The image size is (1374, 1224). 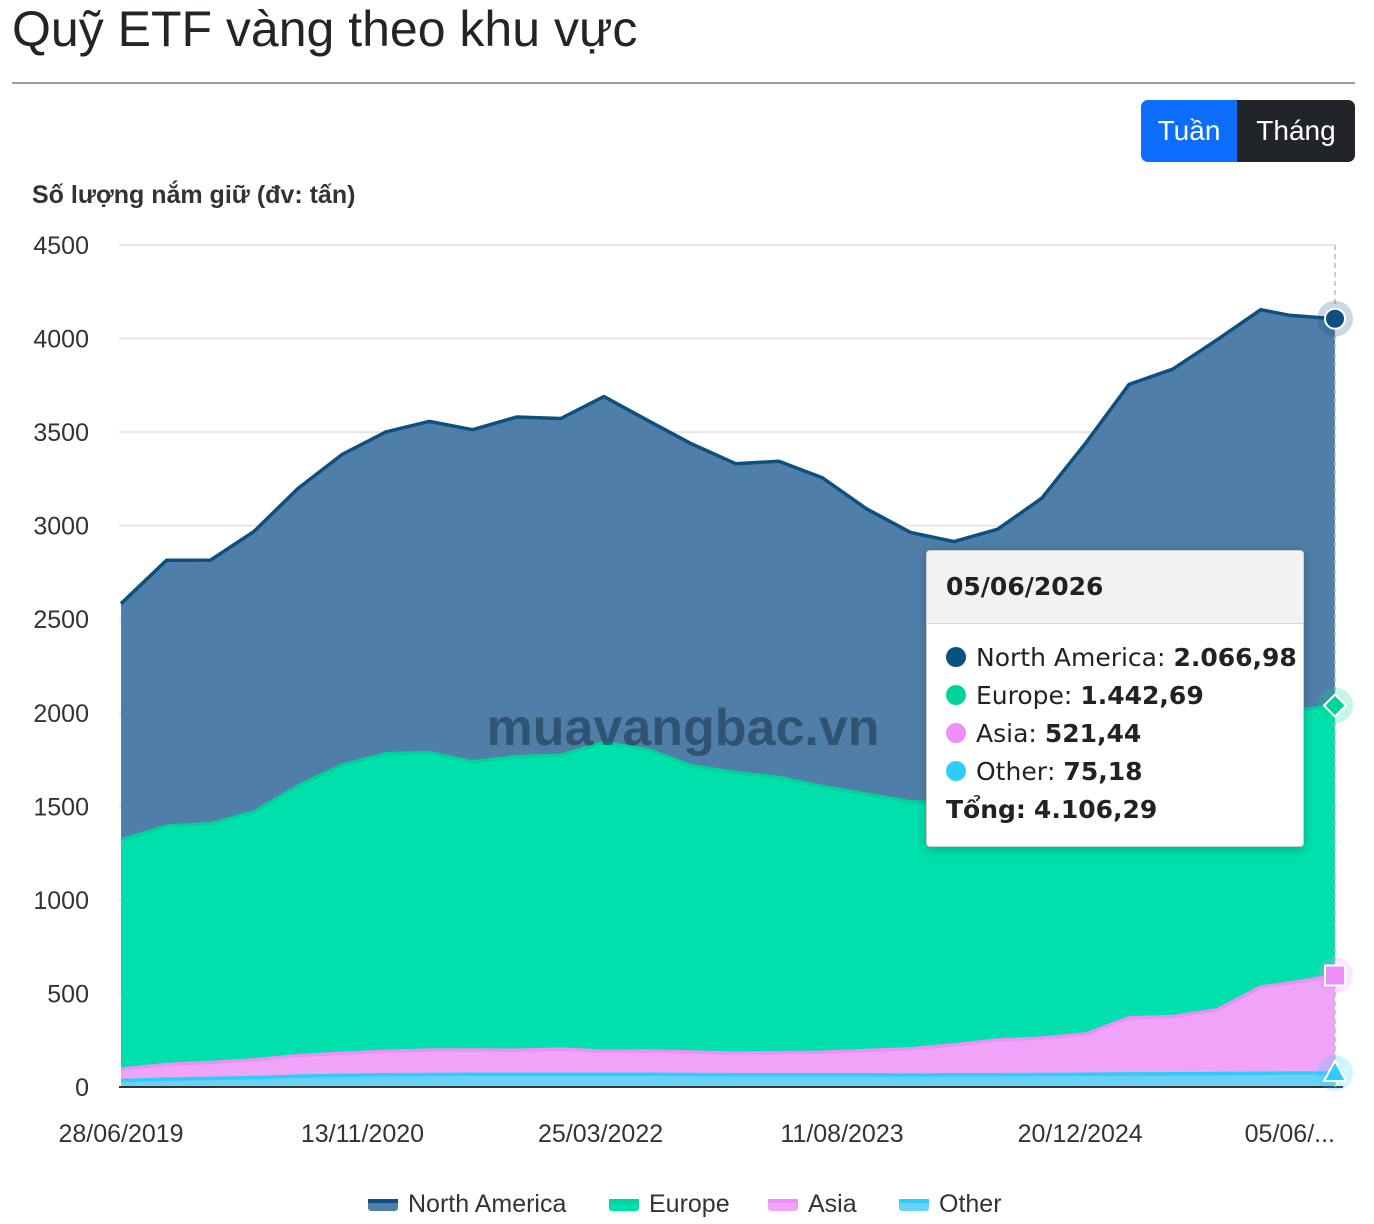 I want to click on legend-item-asia: Asia, so click(x=812, y=1204).